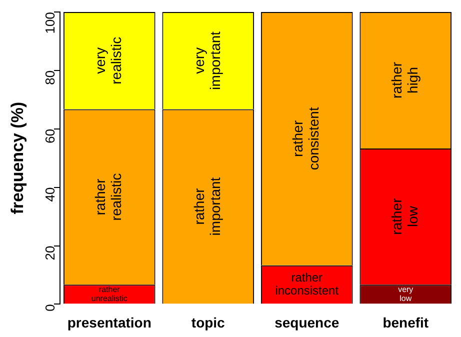 Image resolution: width=461 pixels, height=337 pixels. I want to click on data-label: very important, so click(206, 60).